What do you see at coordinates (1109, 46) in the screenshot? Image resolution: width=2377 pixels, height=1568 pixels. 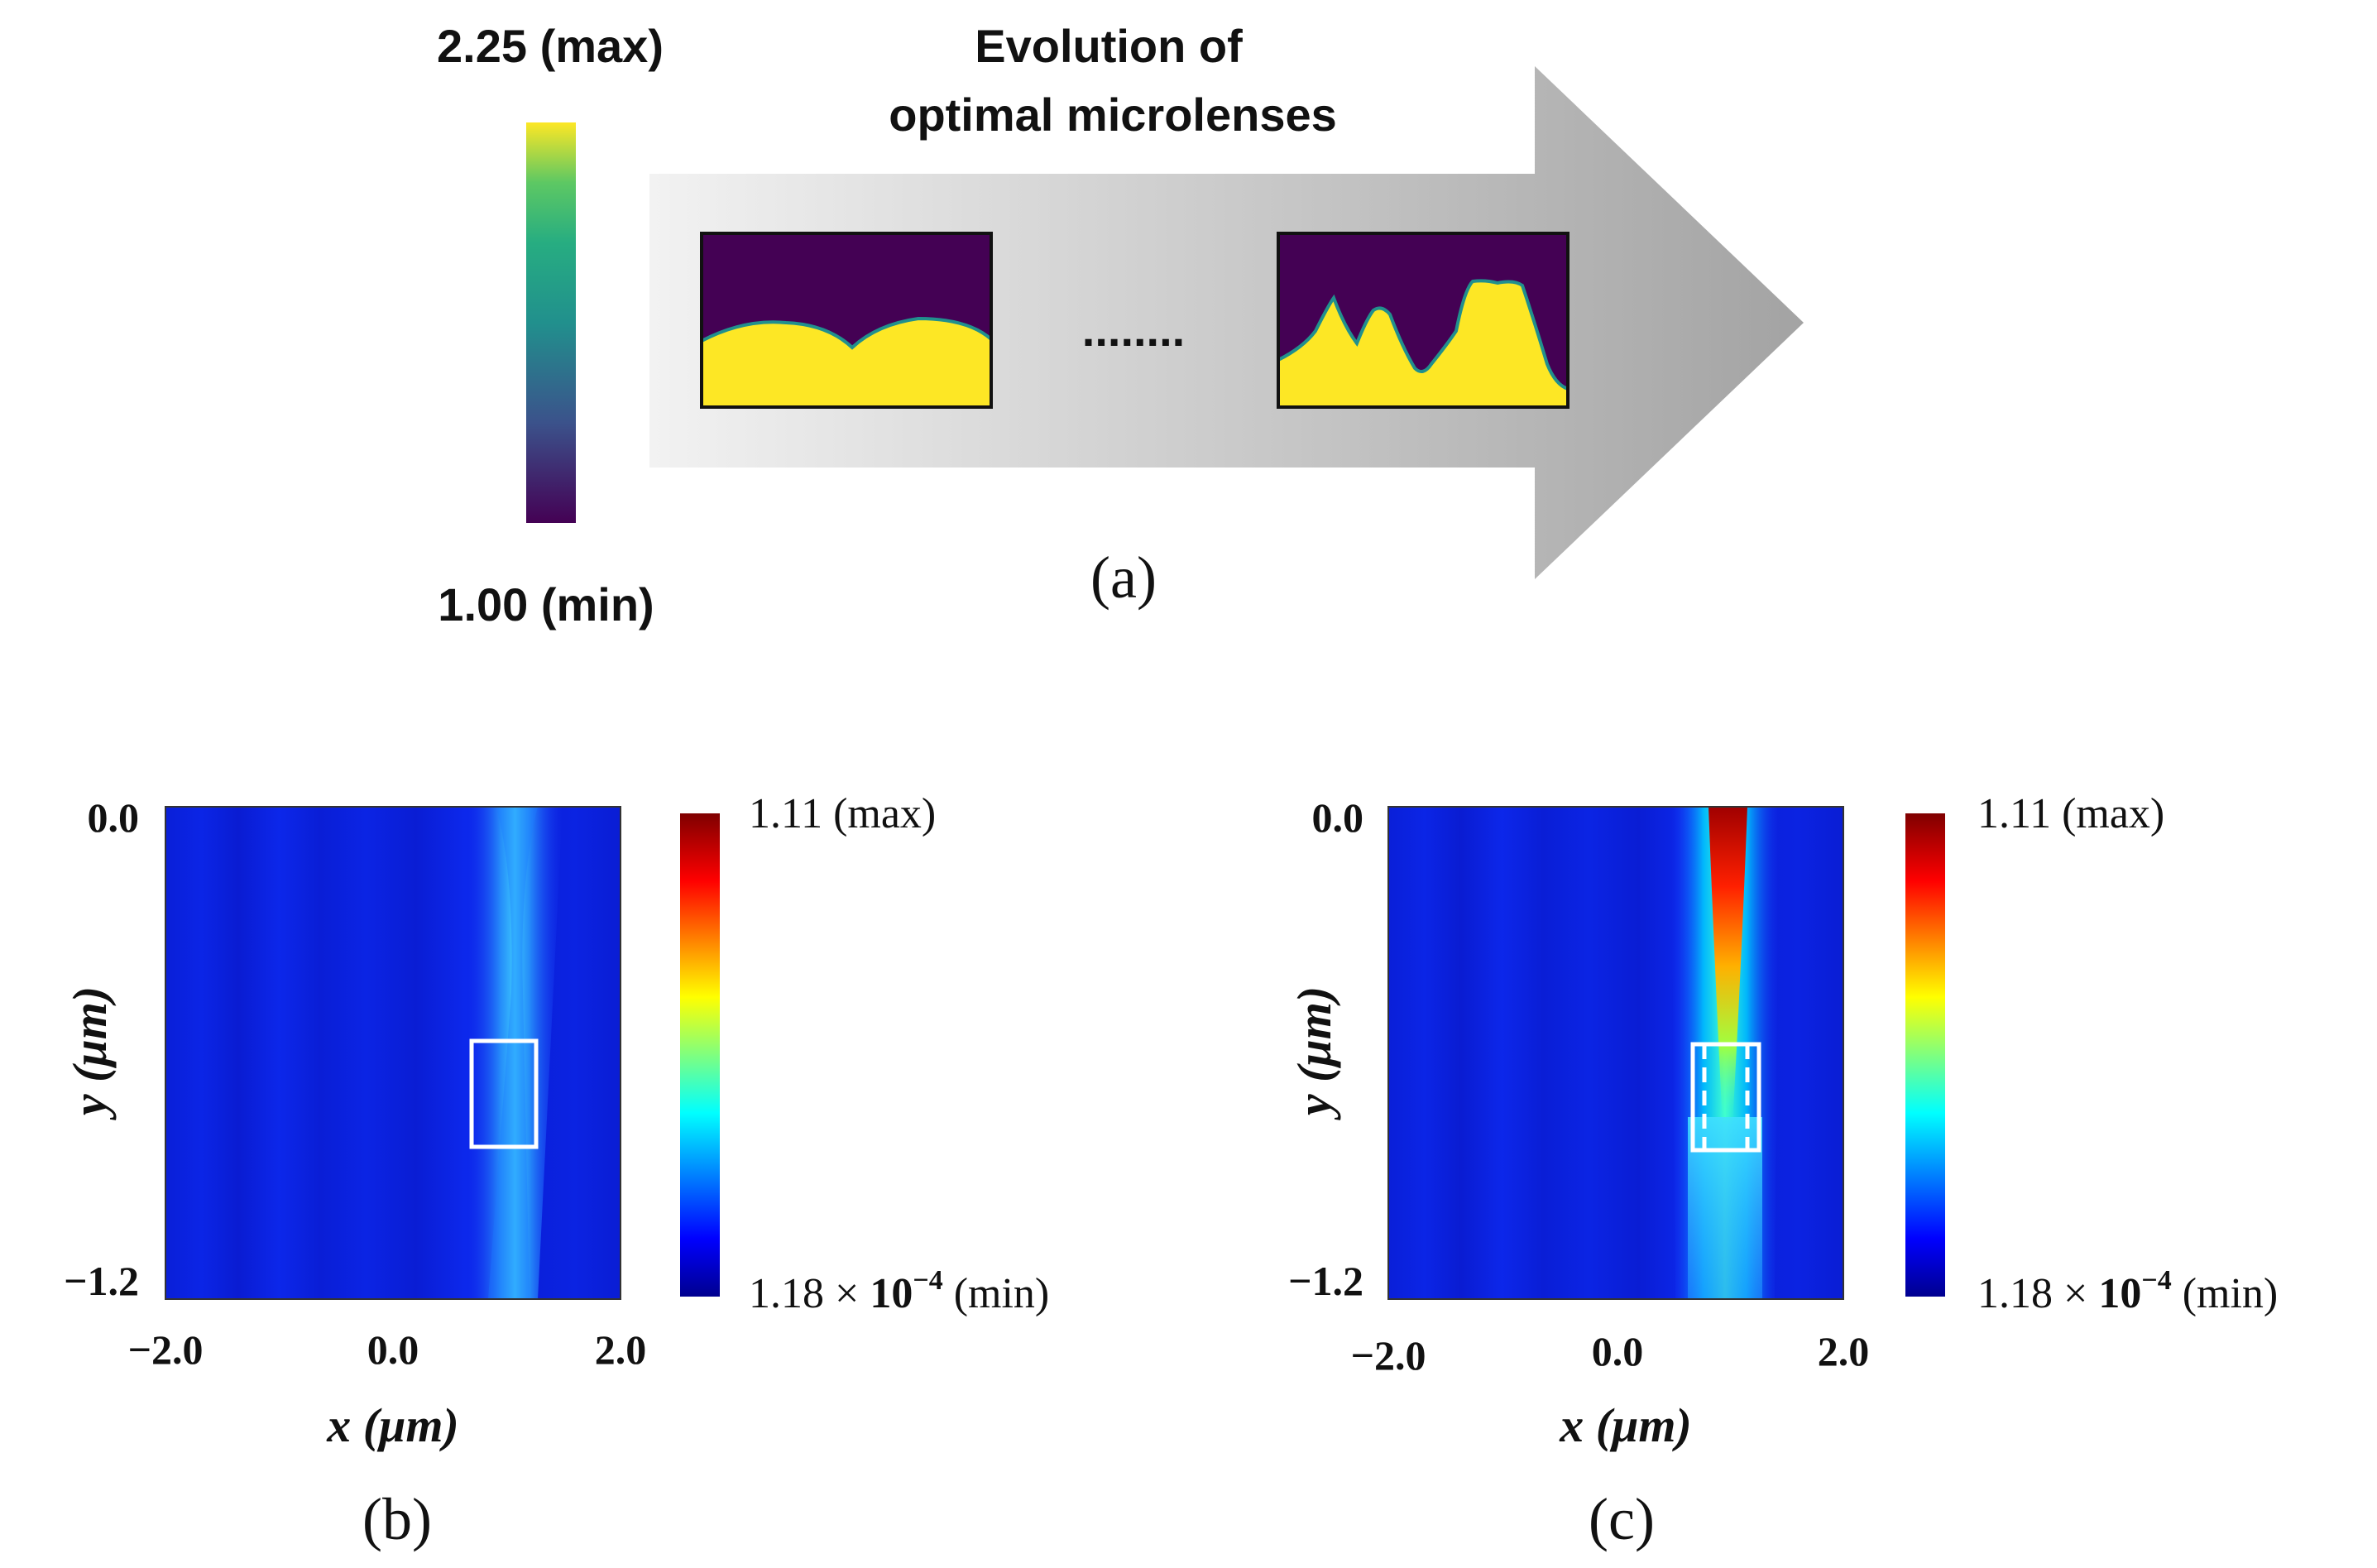 I see `arrow-title-line1: Evolution of` at bounding box center [1109, 46].